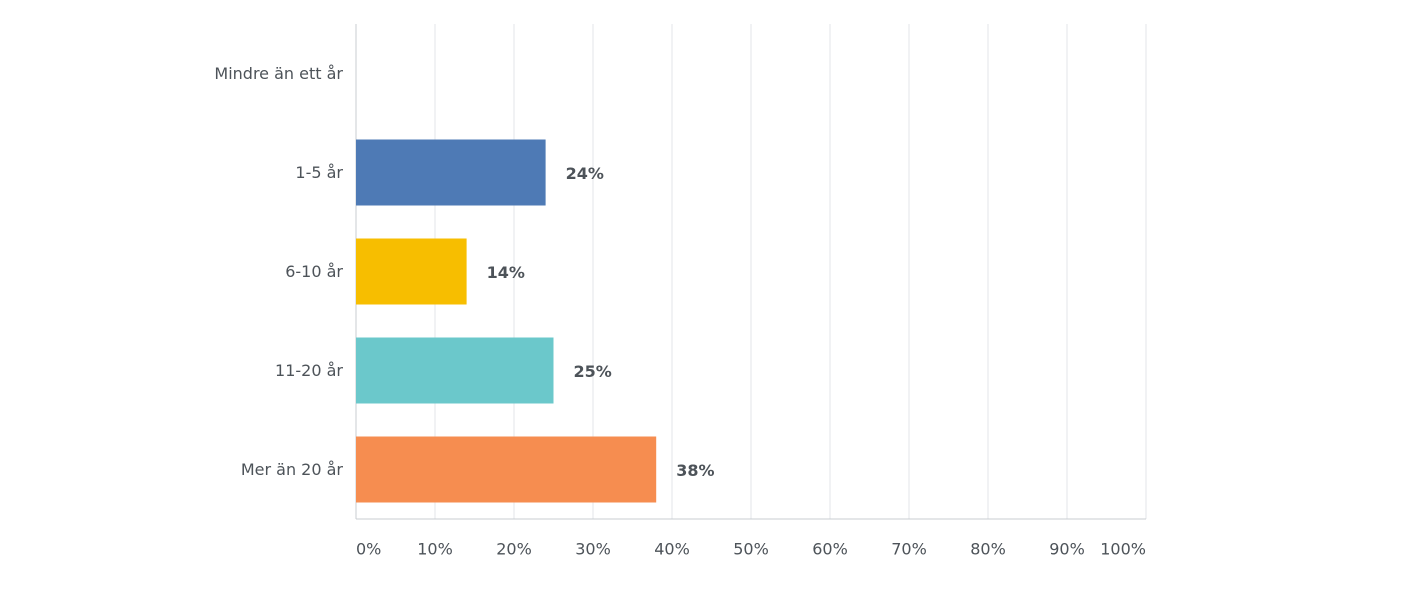  Describe the element at coordinates (593, 549) in the screenshot. I see `x-tick-label: 30%` at that location.